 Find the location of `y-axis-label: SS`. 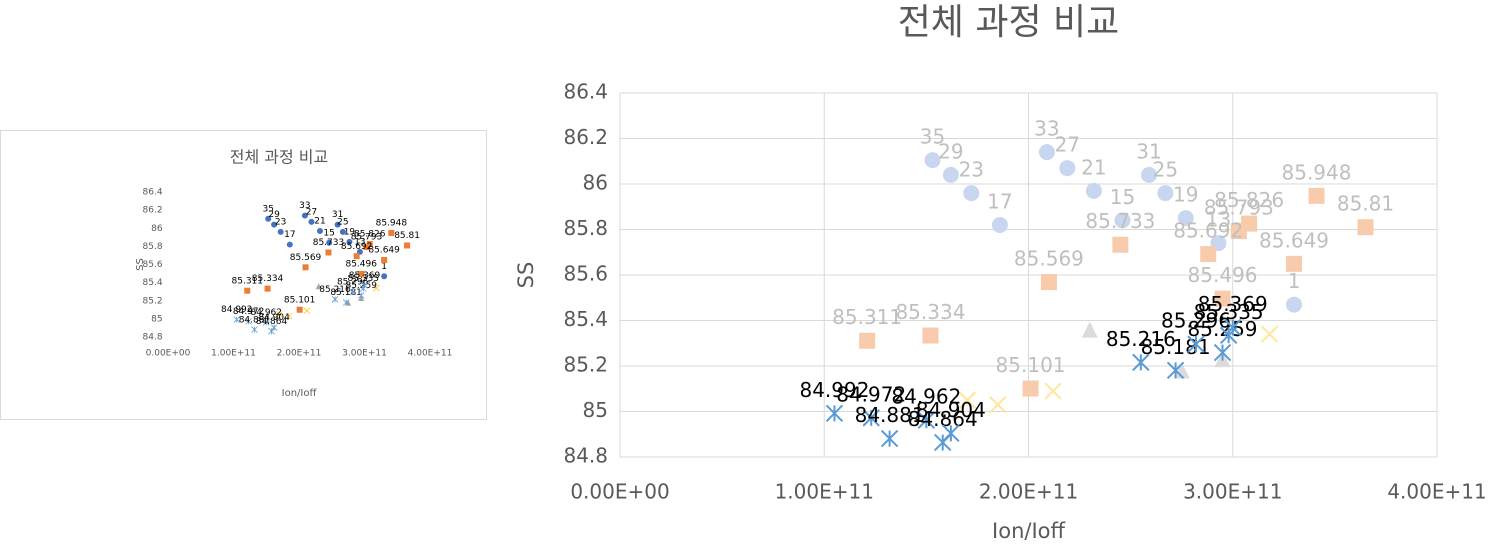

y-axis-label: SS is located at coordinates (526, 275).